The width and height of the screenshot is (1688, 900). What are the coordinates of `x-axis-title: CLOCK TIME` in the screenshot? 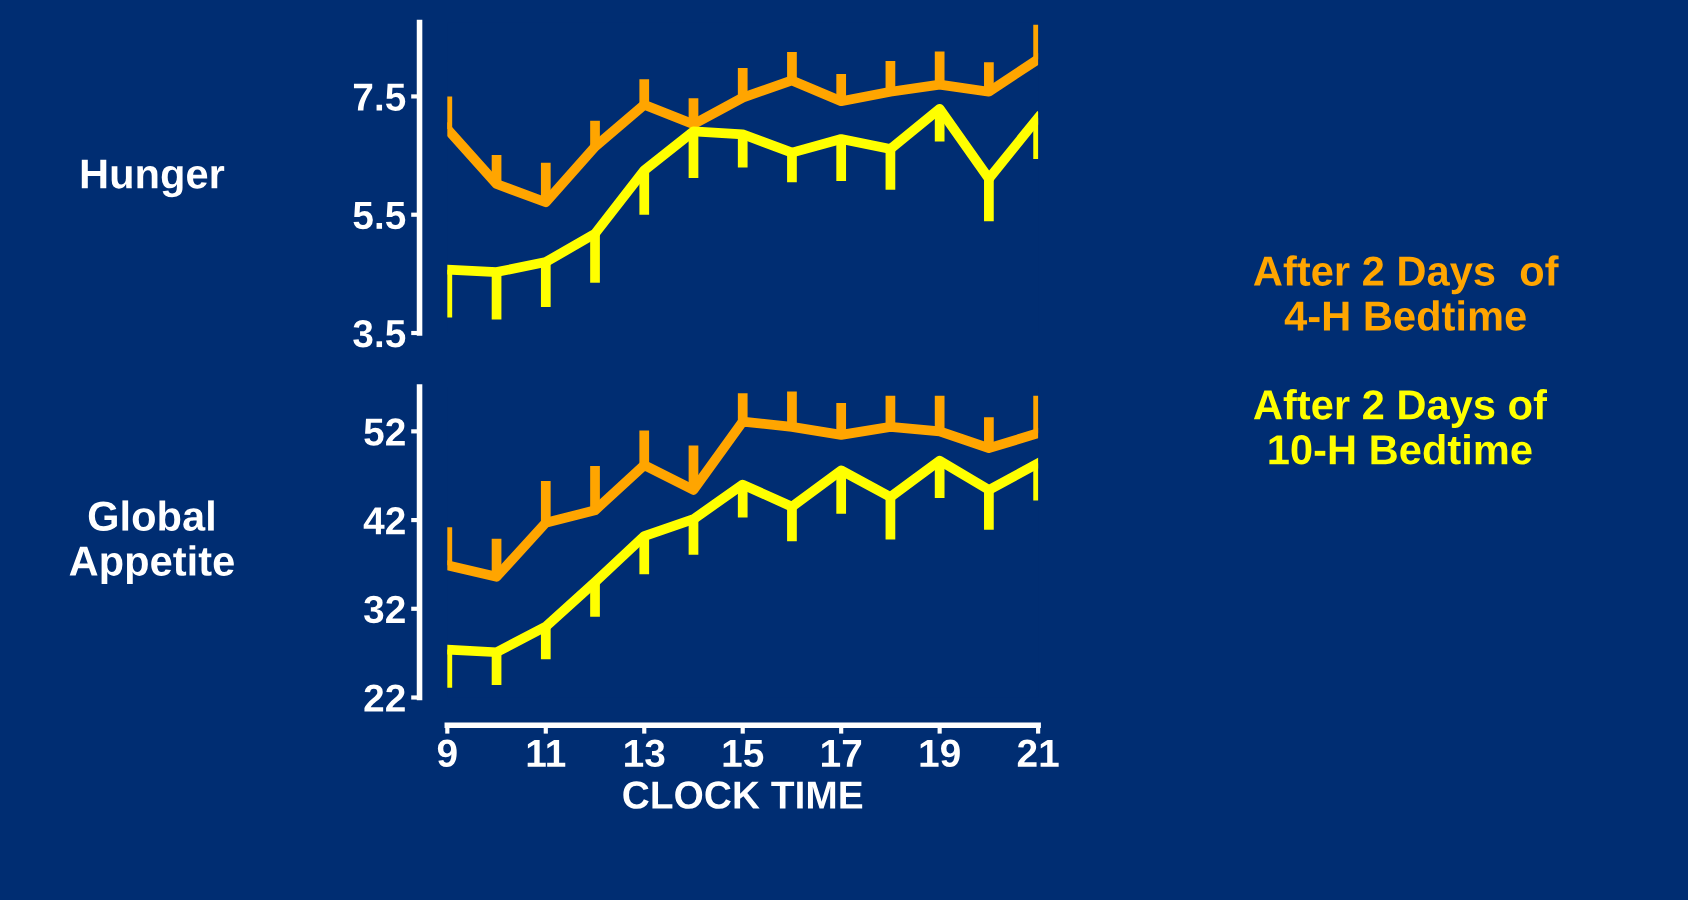 It's located at (743, 795).